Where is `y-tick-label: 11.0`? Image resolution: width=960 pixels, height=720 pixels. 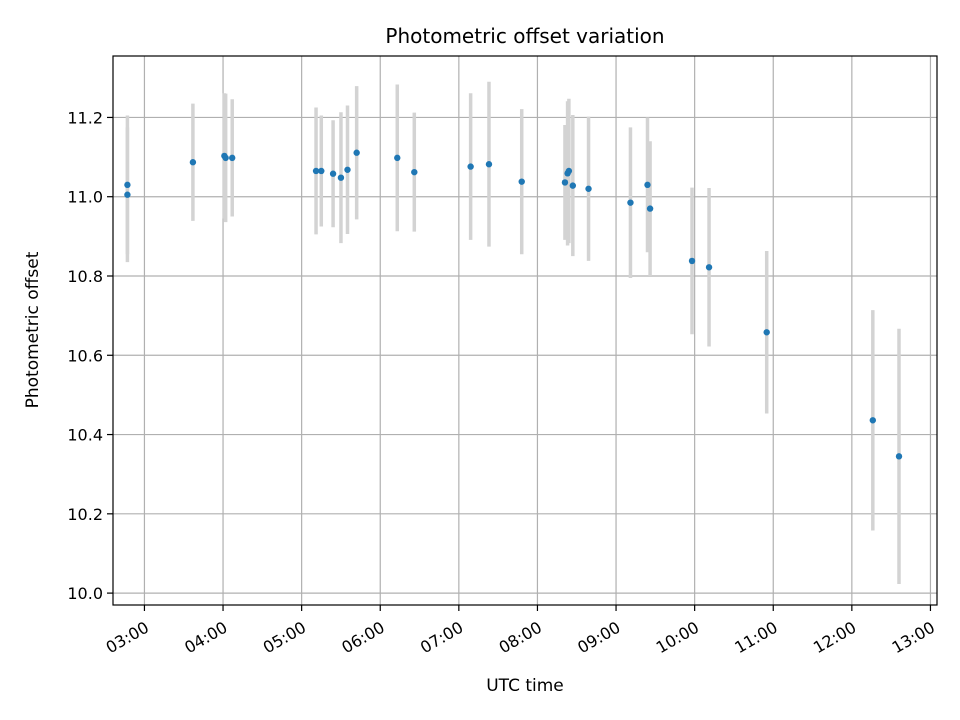
y-tick-label: 11.0 is located at coordinates (85, 197).